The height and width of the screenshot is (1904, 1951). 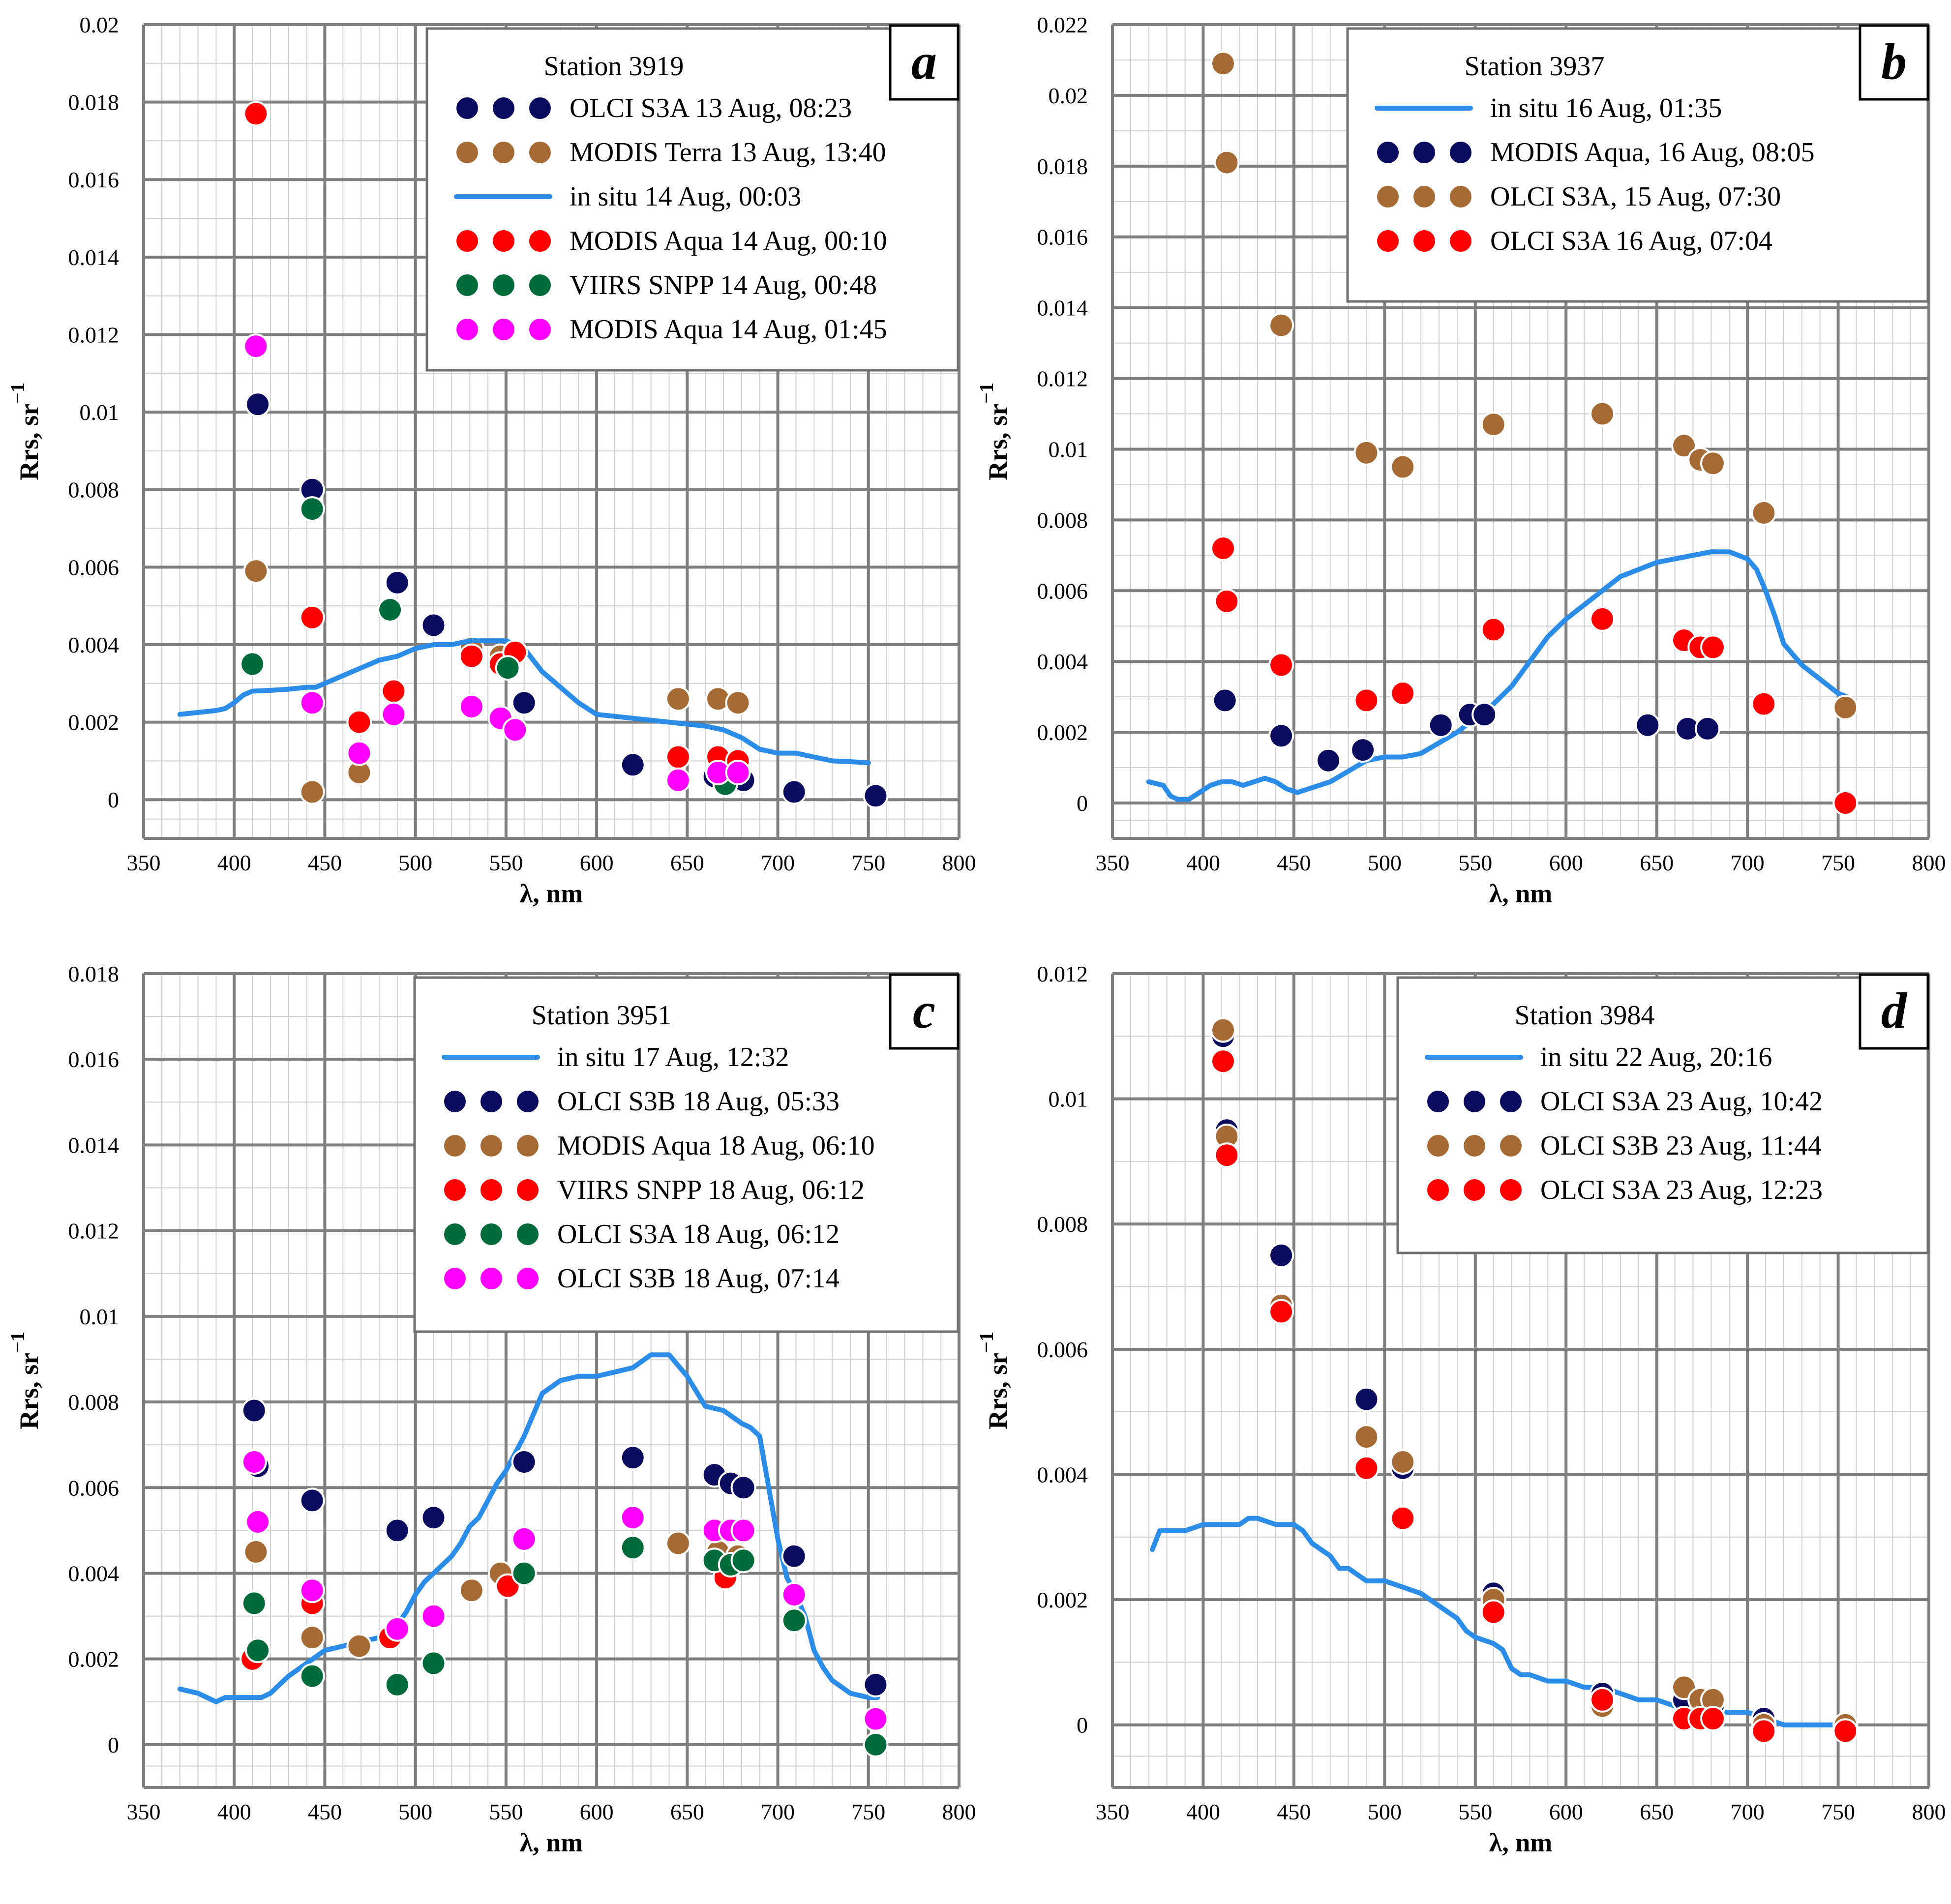 What do you see at coordinates (94, 1059) in the screenshot?
I see `y-tick-label: 0.016` at bounding box center [94, 1059].